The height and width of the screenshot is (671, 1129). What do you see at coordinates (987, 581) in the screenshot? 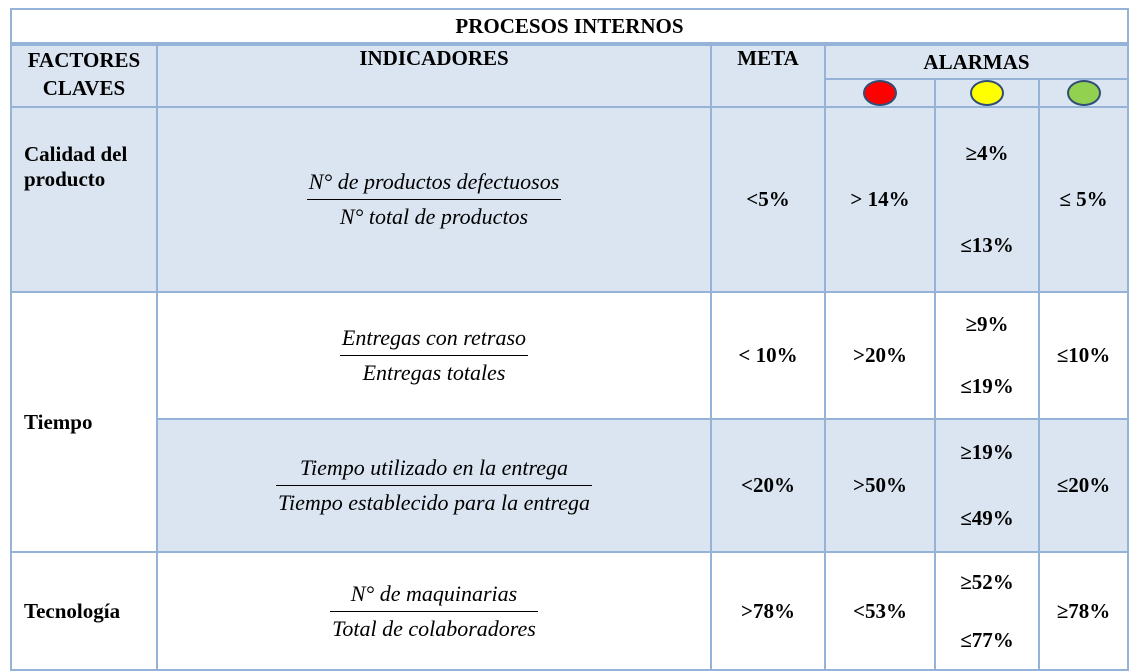
I see `alarm-yellow-min: ≥52%` at bounding box center [987, 581].